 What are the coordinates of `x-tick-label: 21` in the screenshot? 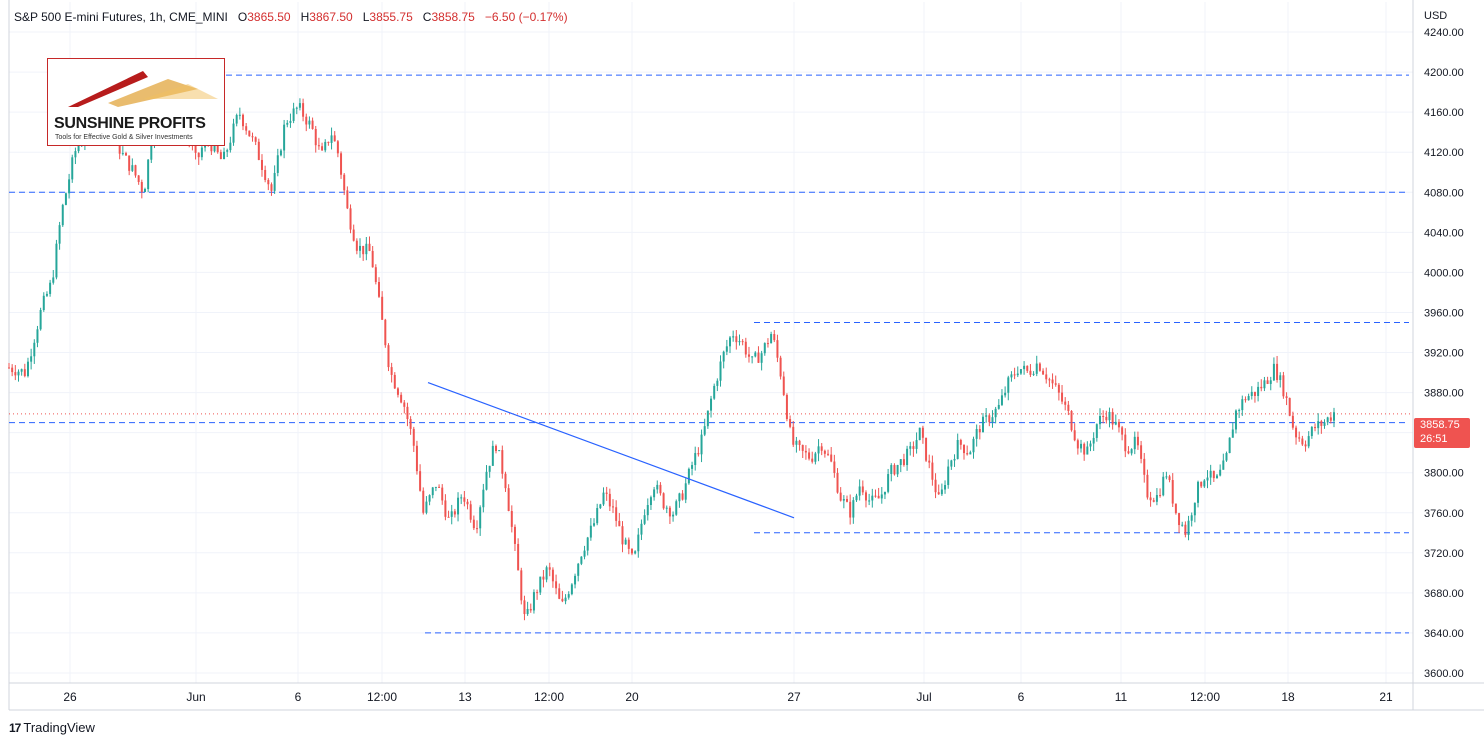 It's located at (1386, 697).